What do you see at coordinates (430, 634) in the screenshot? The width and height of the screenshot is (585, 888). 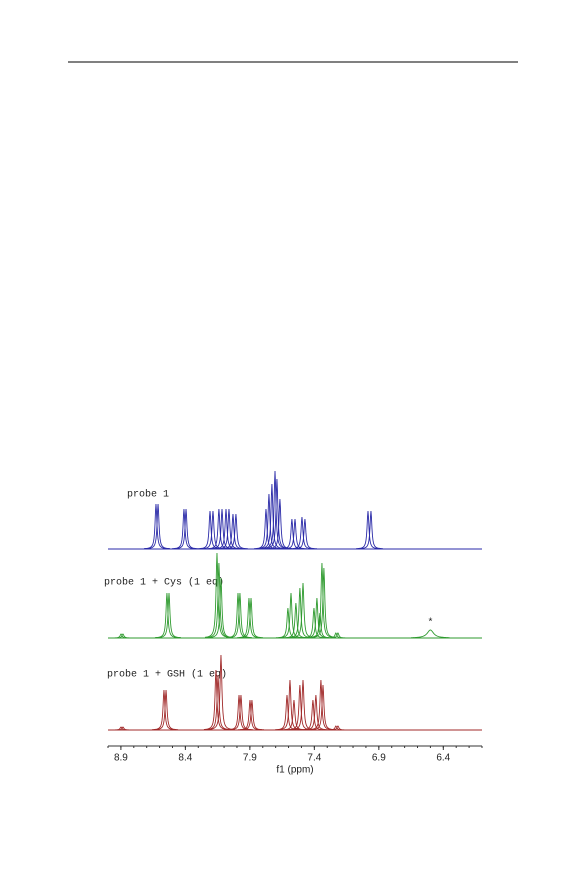 I see `broad-peak` at bounding box center [430, 634].